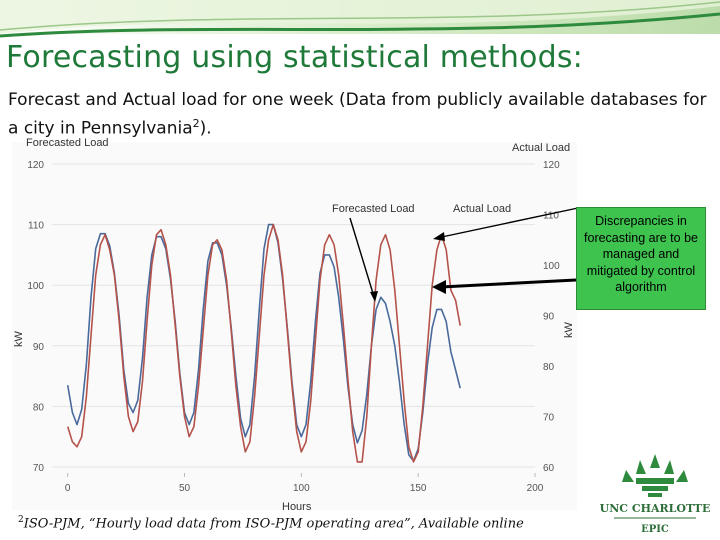  What do you see at coordinates (655, 508) in the screenshot?
I see `logo-wordmark: UNC CHARLOTTE` at bounding box center [655, 508].